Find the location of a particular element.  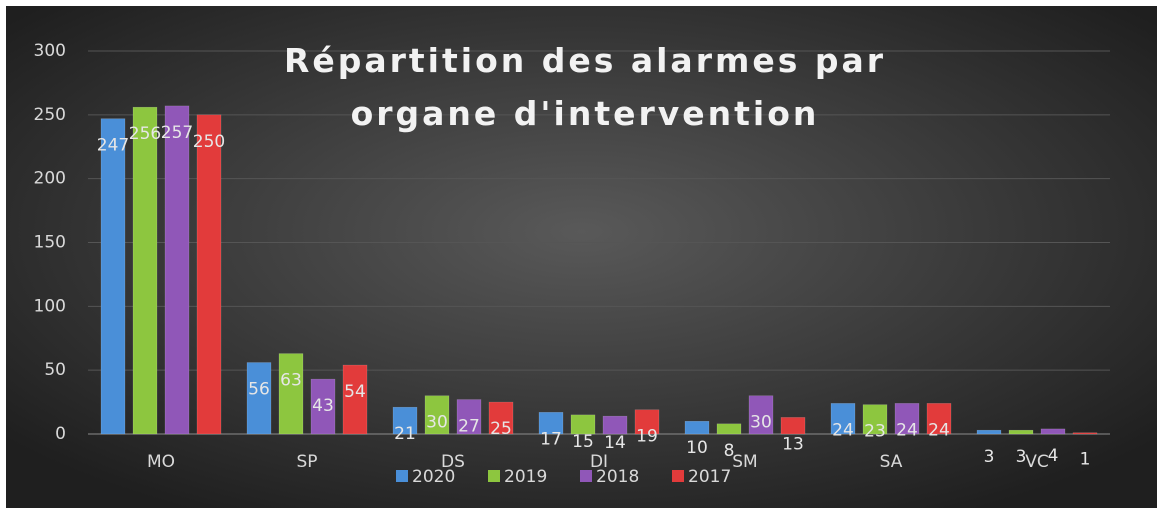

data-label: 4 is located at coordinates (1053, 456).